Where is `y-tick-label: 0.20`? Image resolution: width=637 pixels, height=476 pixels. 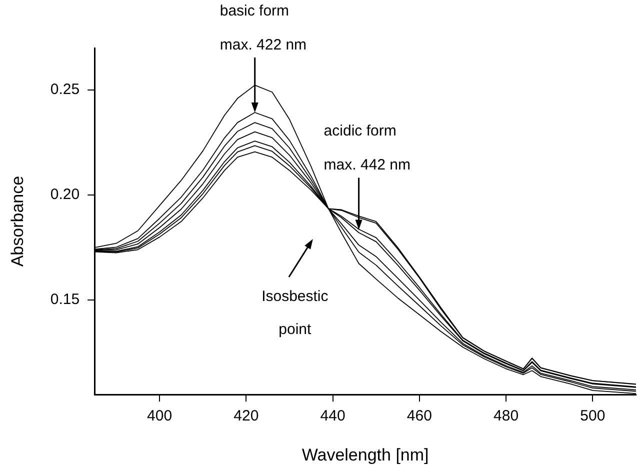
y-tick-label: 0.20 is located at coordinates (65, 195).